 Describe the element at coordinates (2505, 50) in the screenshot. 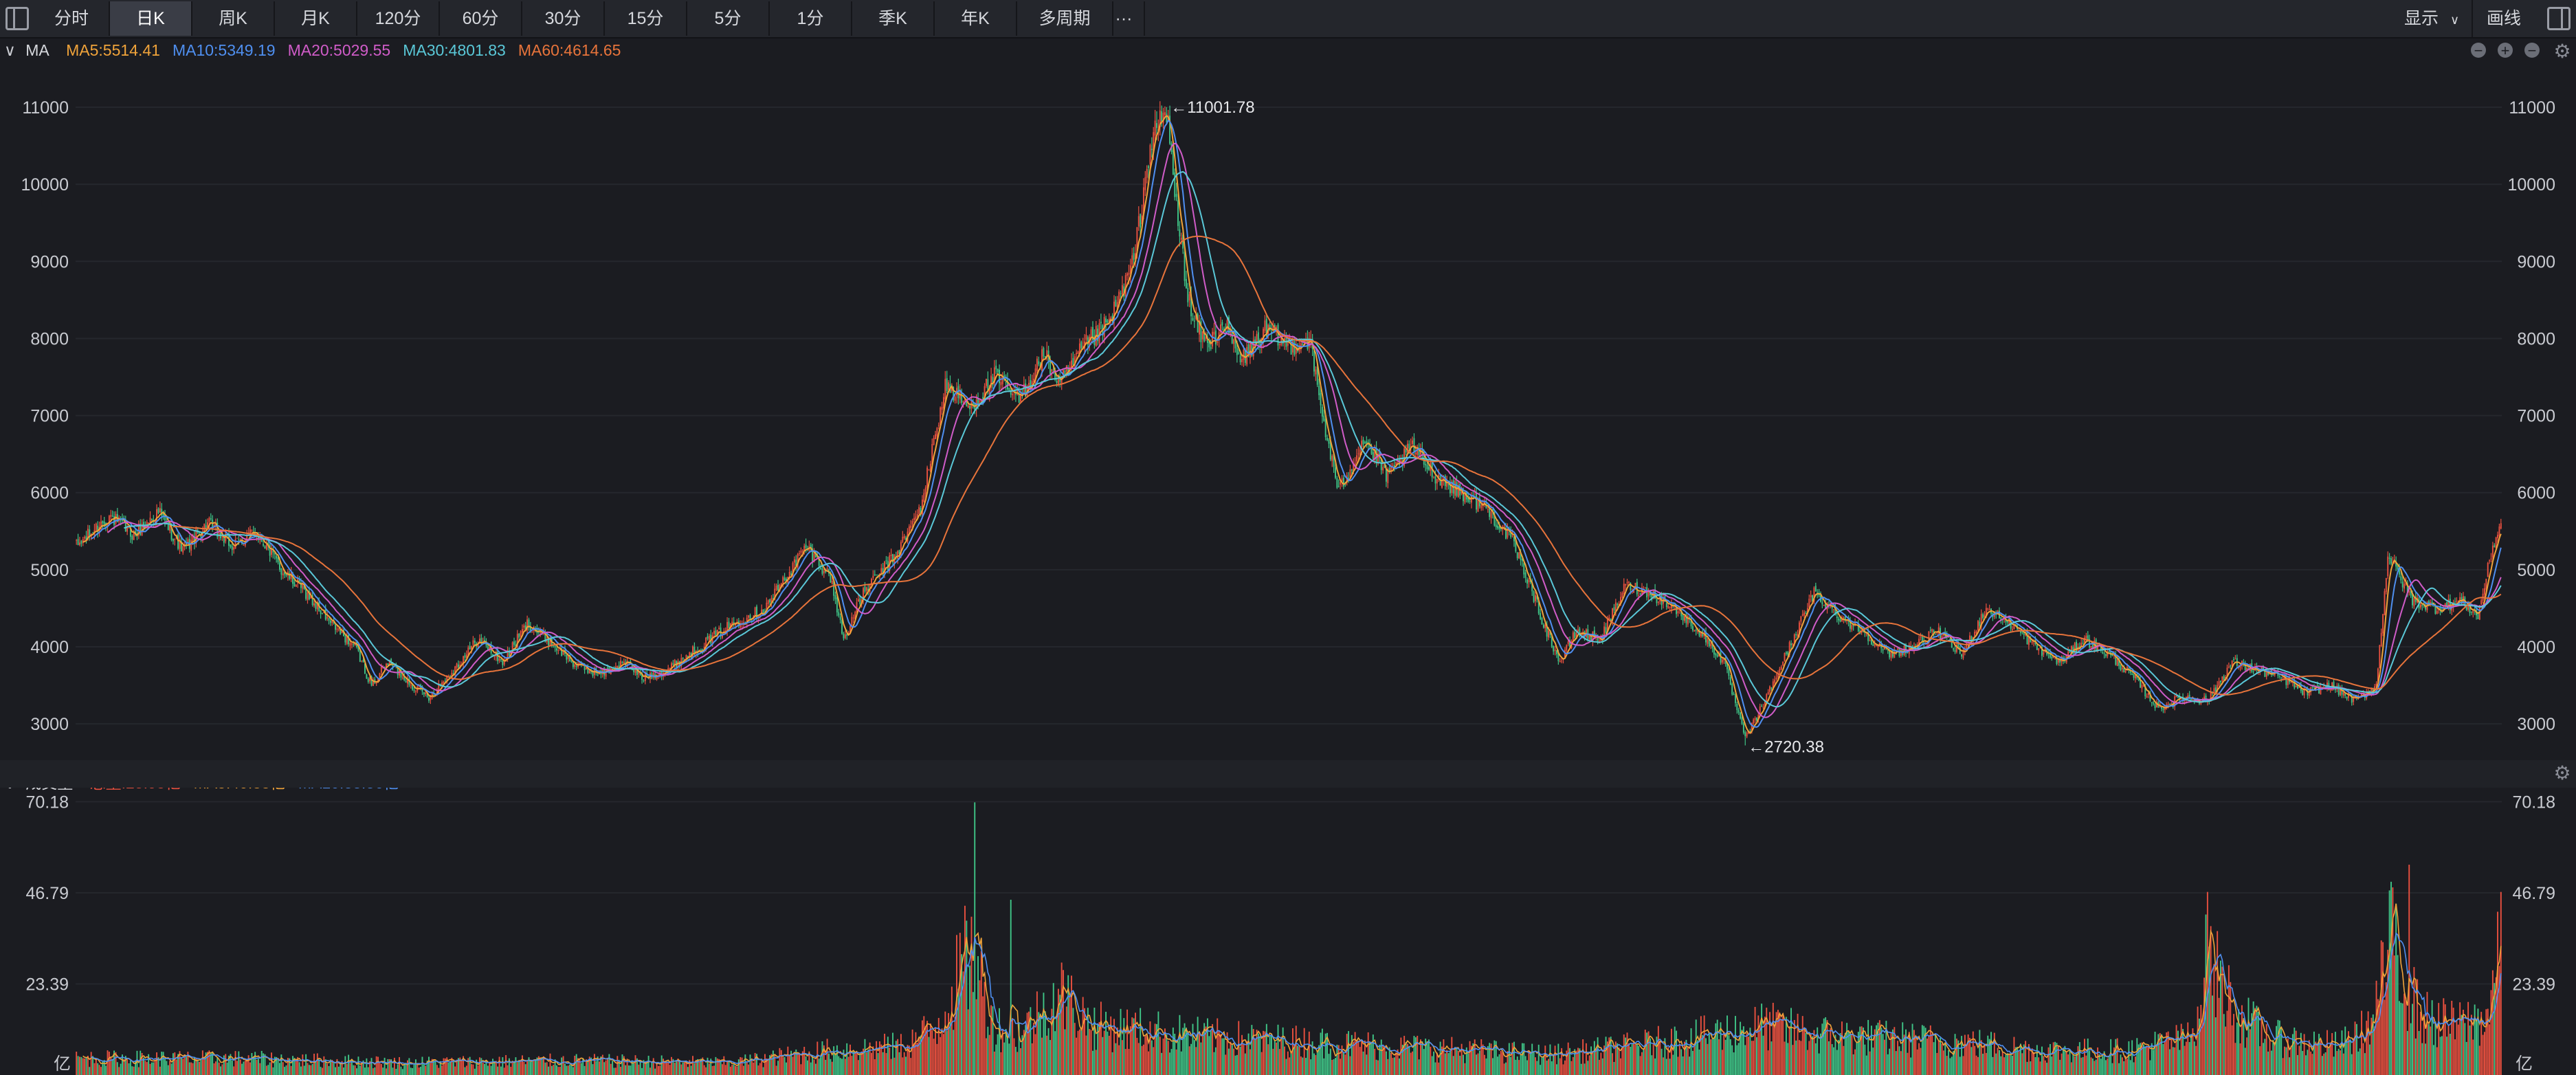

I see `zoom-in-icon: +` at that location.